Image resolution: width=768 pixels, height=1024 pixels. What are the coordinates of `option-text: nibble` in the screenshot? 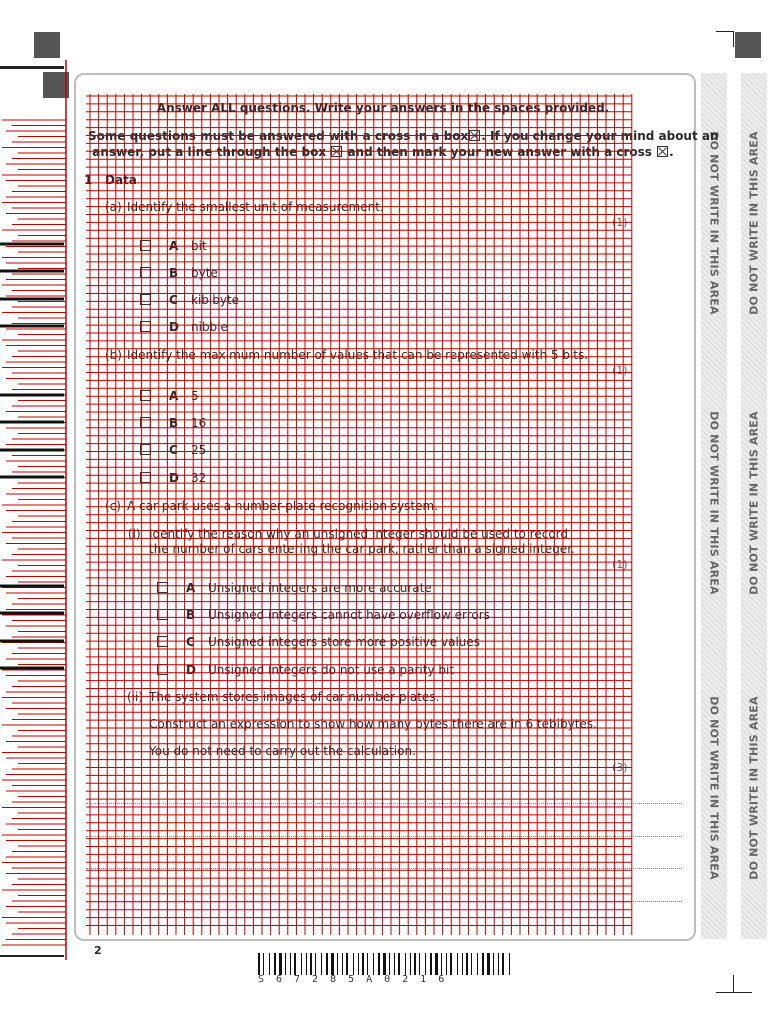 It's located at (209, 327).